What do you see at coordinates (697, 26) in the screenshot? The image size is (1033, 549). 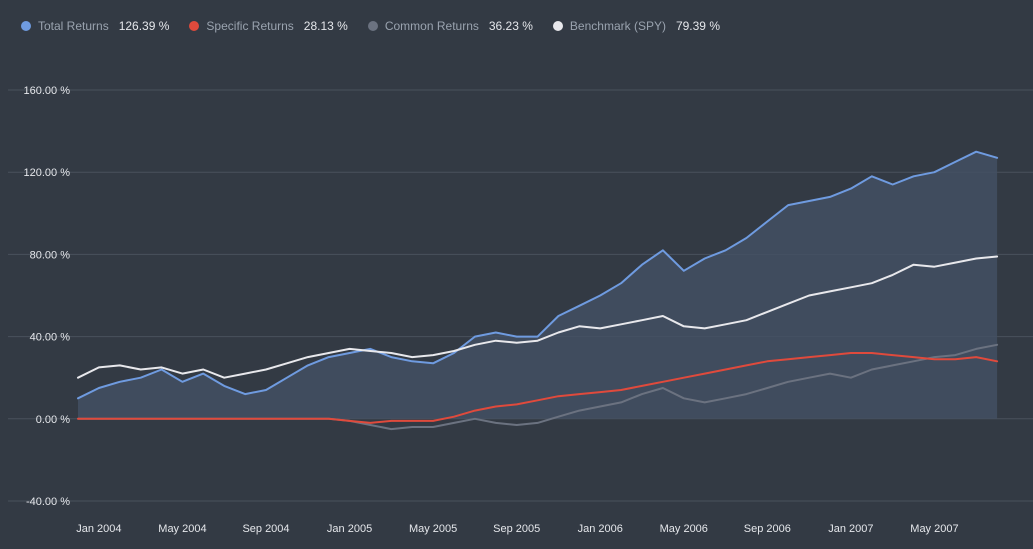 I see `legend-value: 79.39 %` at bounding box center [697, 26].